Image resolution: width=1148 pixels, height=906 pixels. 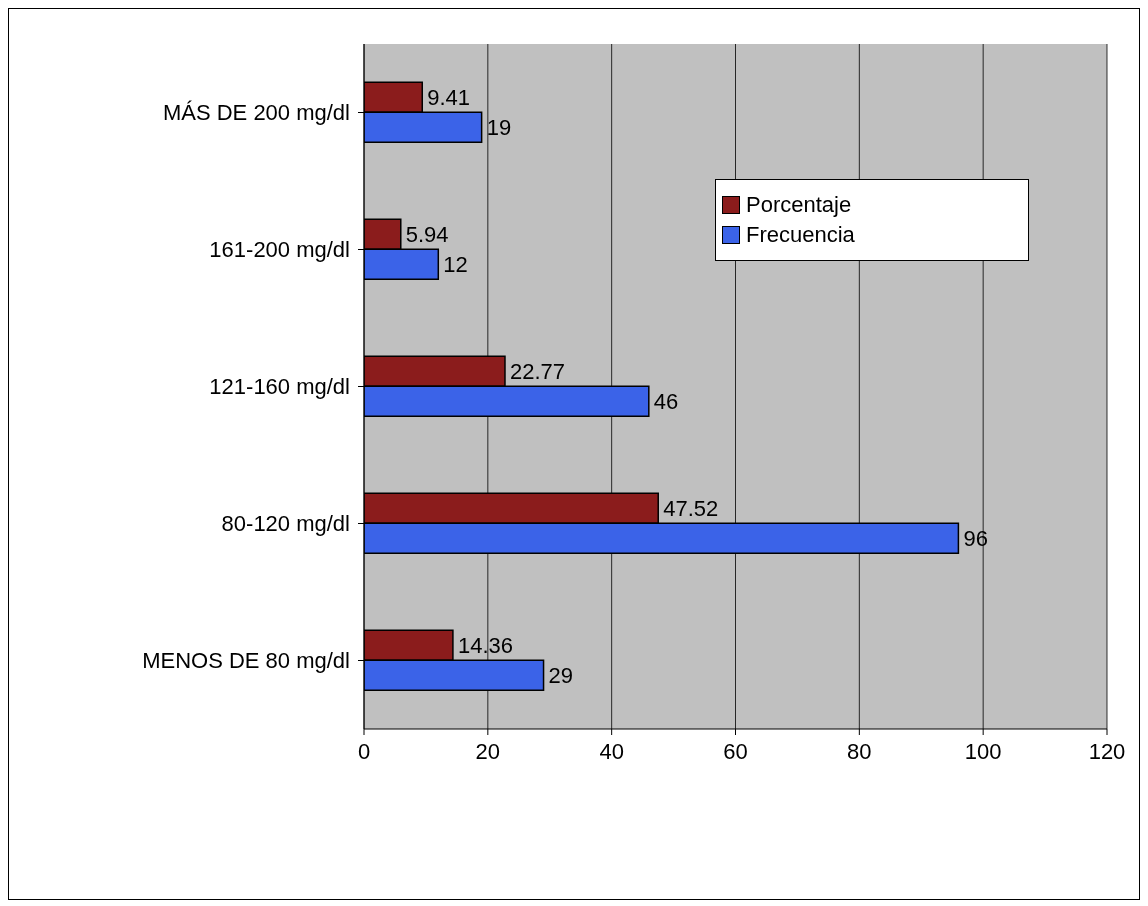 What do you see at coordinates (1107, 751) in the screenshot?
I see `x-tick-label: 120` at bounding box center [1107, 751].